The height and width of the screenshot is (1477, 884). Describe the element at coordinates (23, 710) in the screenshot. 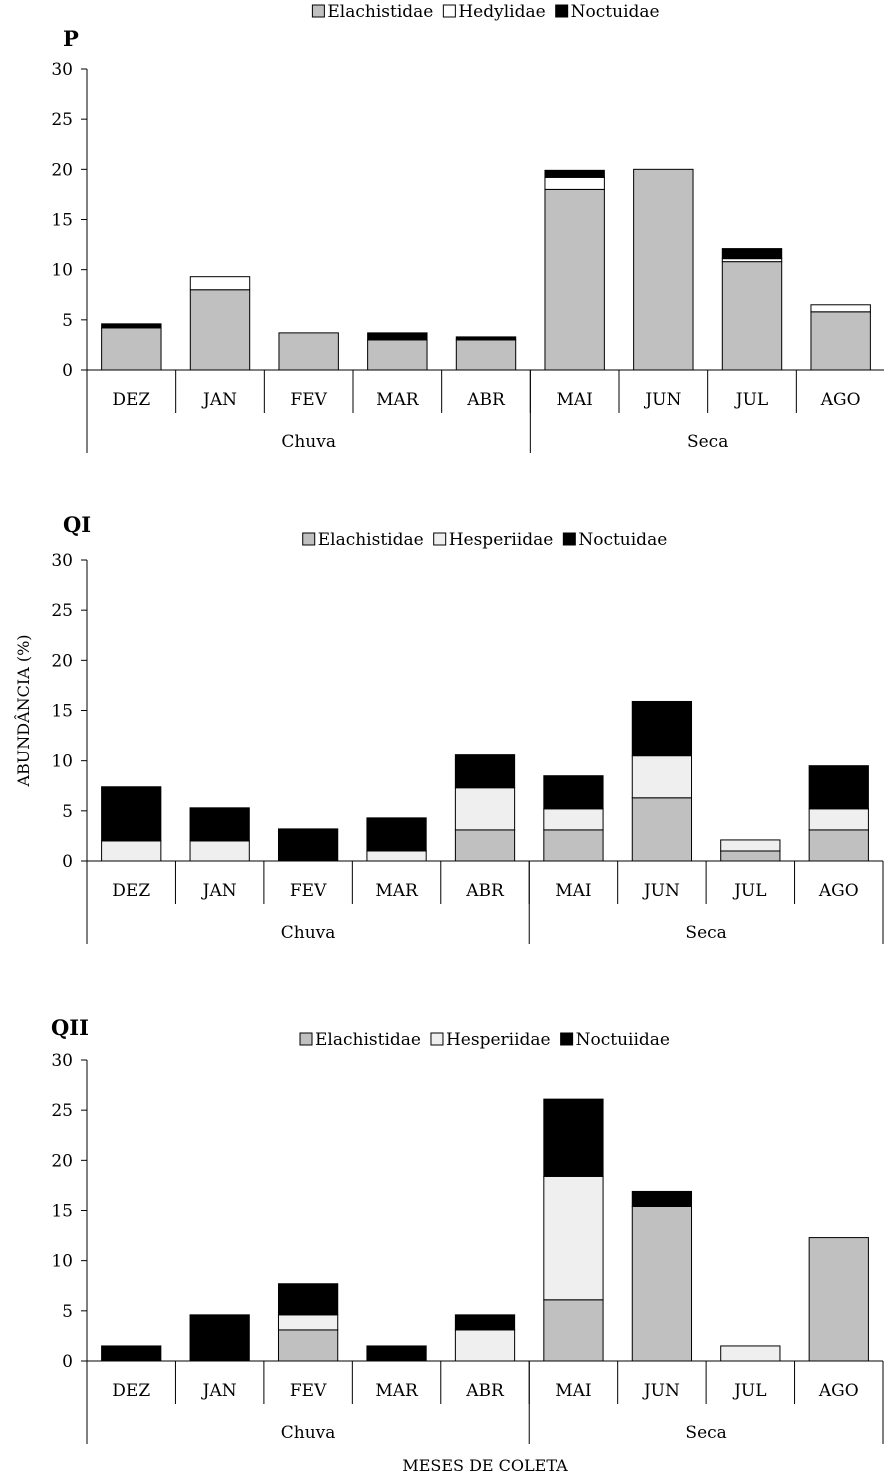

I see `y-axis-title: ABUNDÂNCIA (%)` at that location.